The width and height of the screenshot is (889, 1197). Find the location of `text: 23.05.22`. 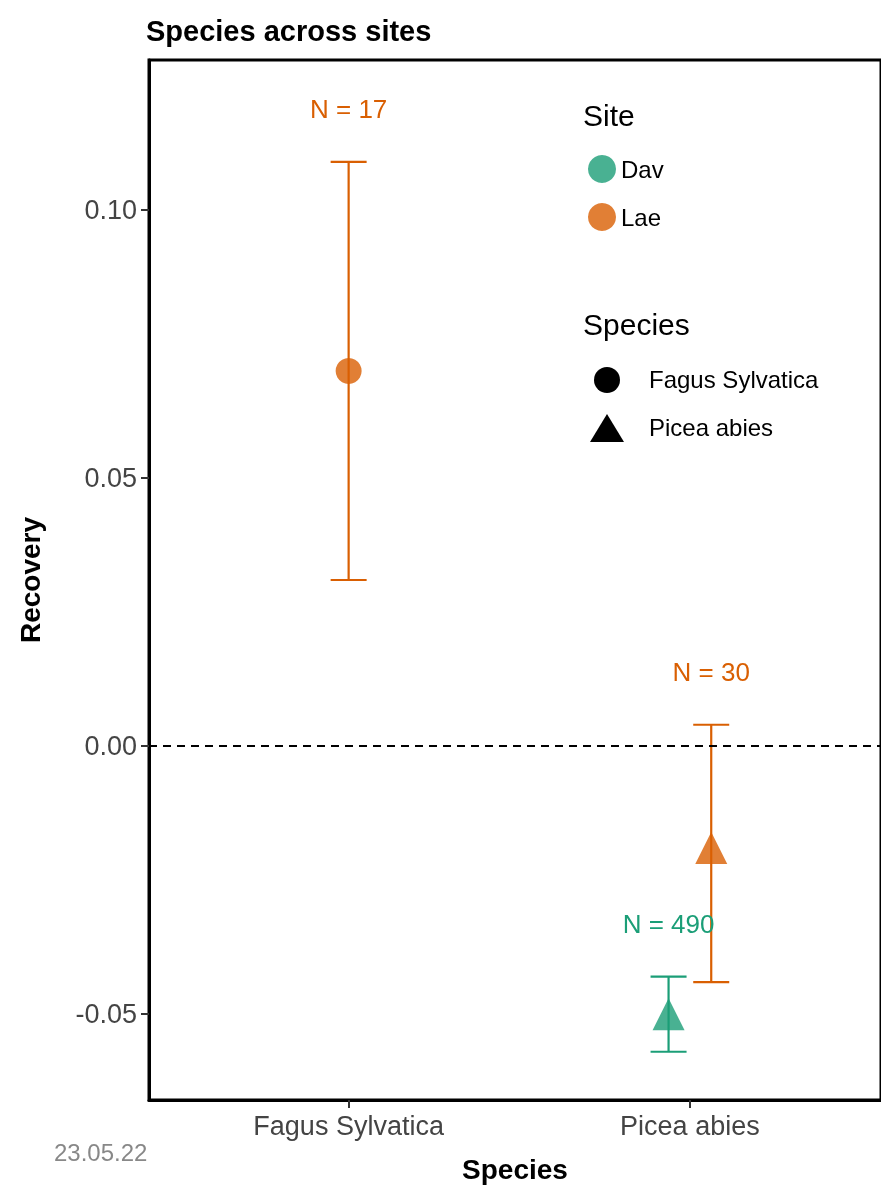

text: 23.05.22 is located at coordinates (101, 1152).